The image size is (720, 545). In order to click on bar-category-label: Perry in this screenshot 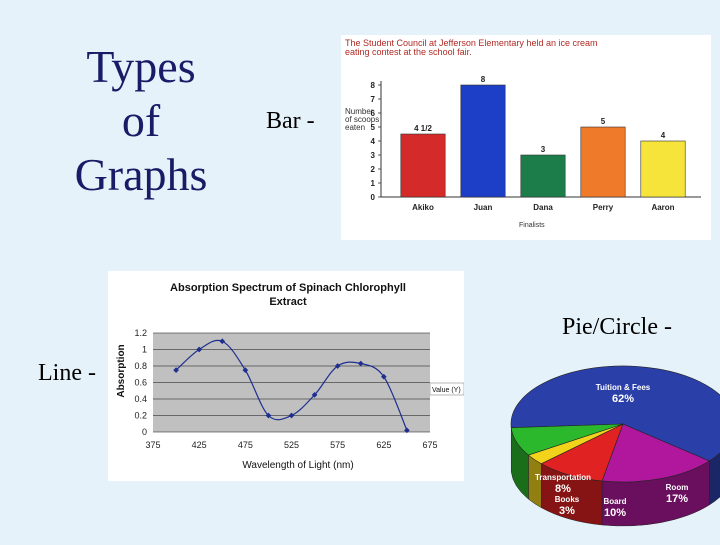, I will do `click(603, 207)`.